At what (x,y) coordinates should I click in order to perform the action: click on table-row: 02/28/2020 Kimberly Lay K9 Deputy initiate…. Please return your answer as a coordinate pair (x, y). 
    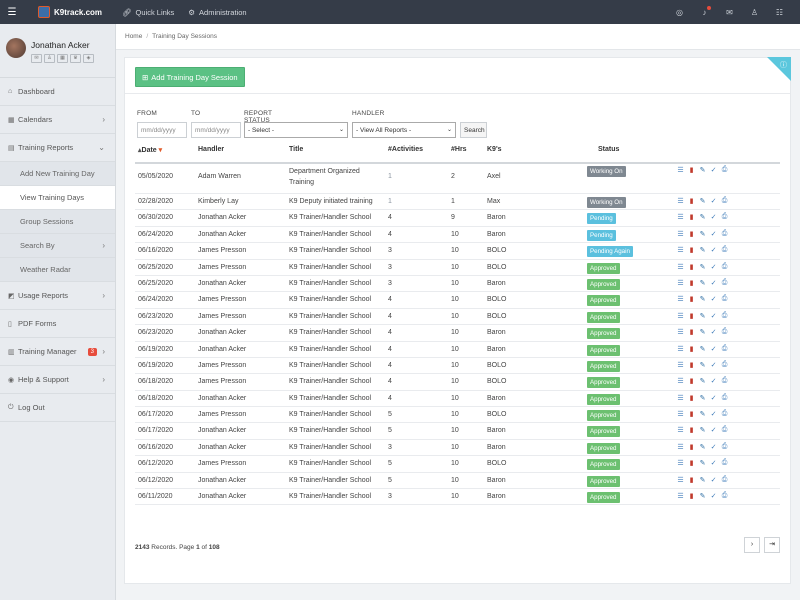
    Looking at the image, I should click on (457, 202).